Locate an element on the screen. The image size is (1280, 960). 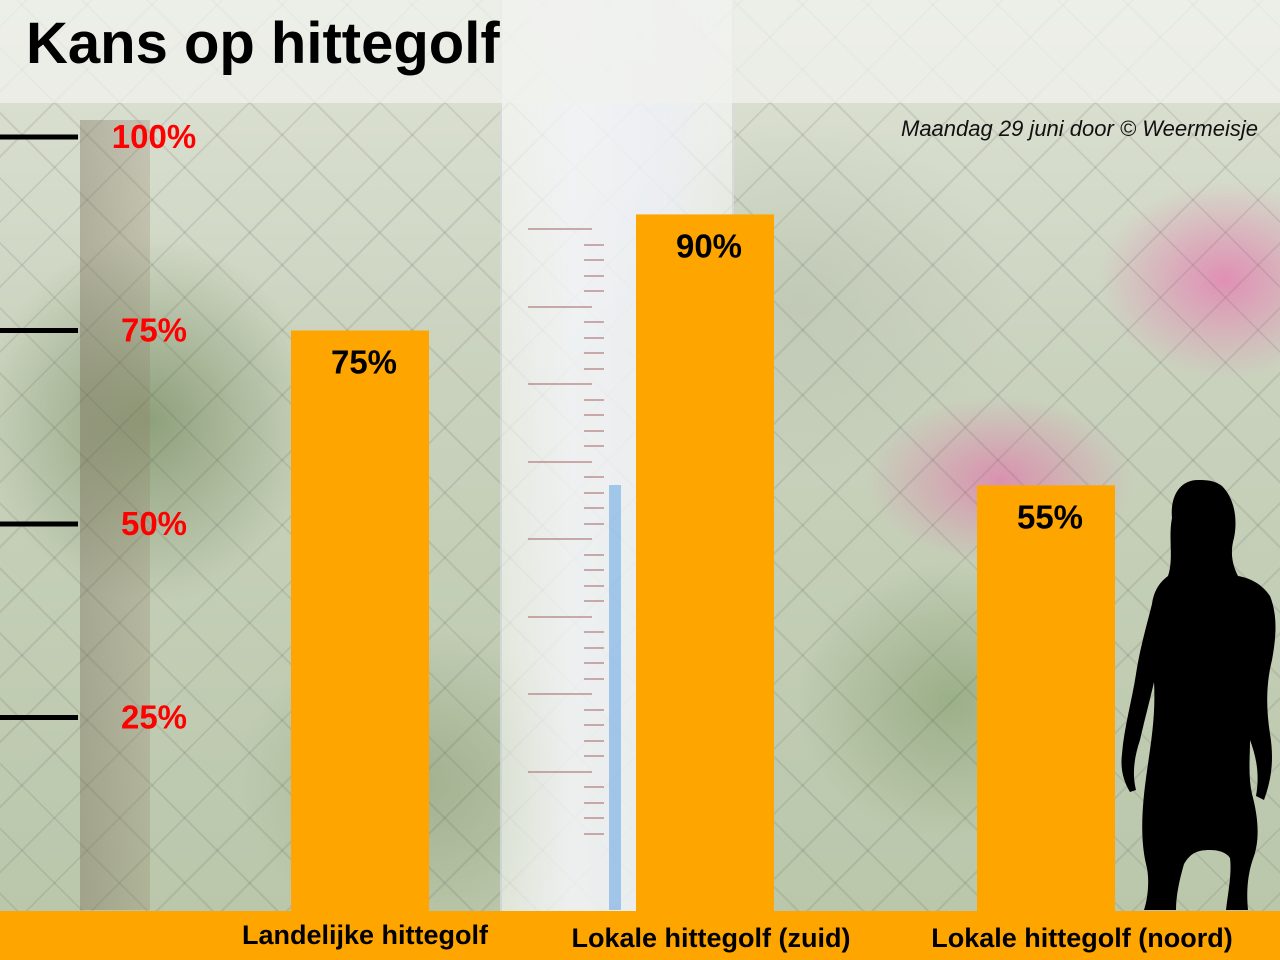
credit-line: Maandag 29 juni door © Weermeisje is located at coordinates (1079, 128).